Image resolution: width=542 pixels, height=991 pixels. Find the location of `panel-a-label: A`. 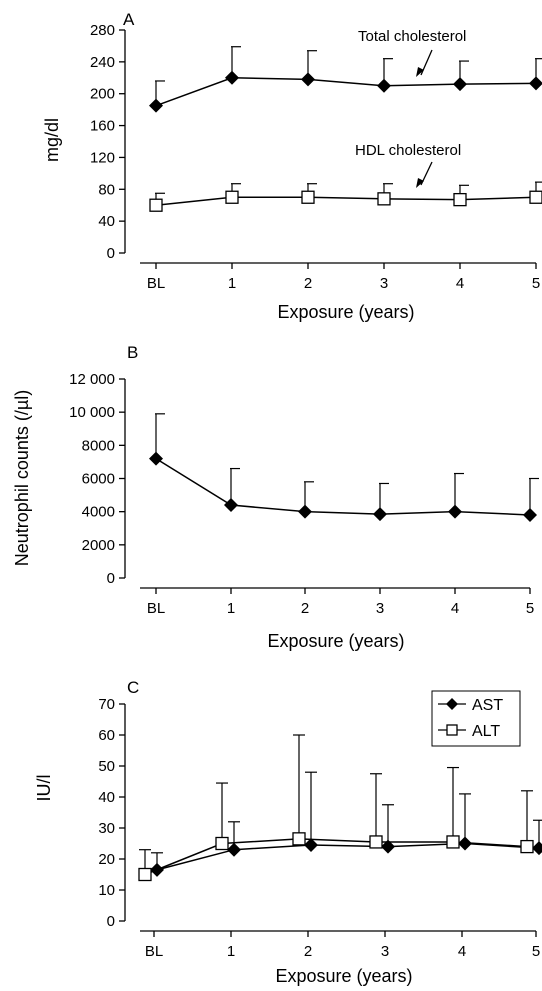

panel-a-label: A is located at coordinates (129, 19).